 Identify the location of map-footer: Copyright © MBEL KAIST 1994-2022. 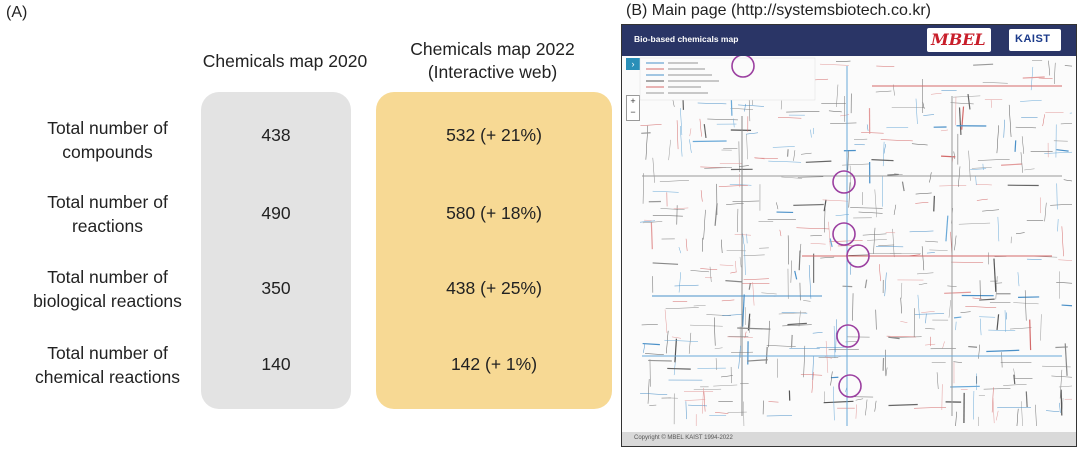
(849, 439).